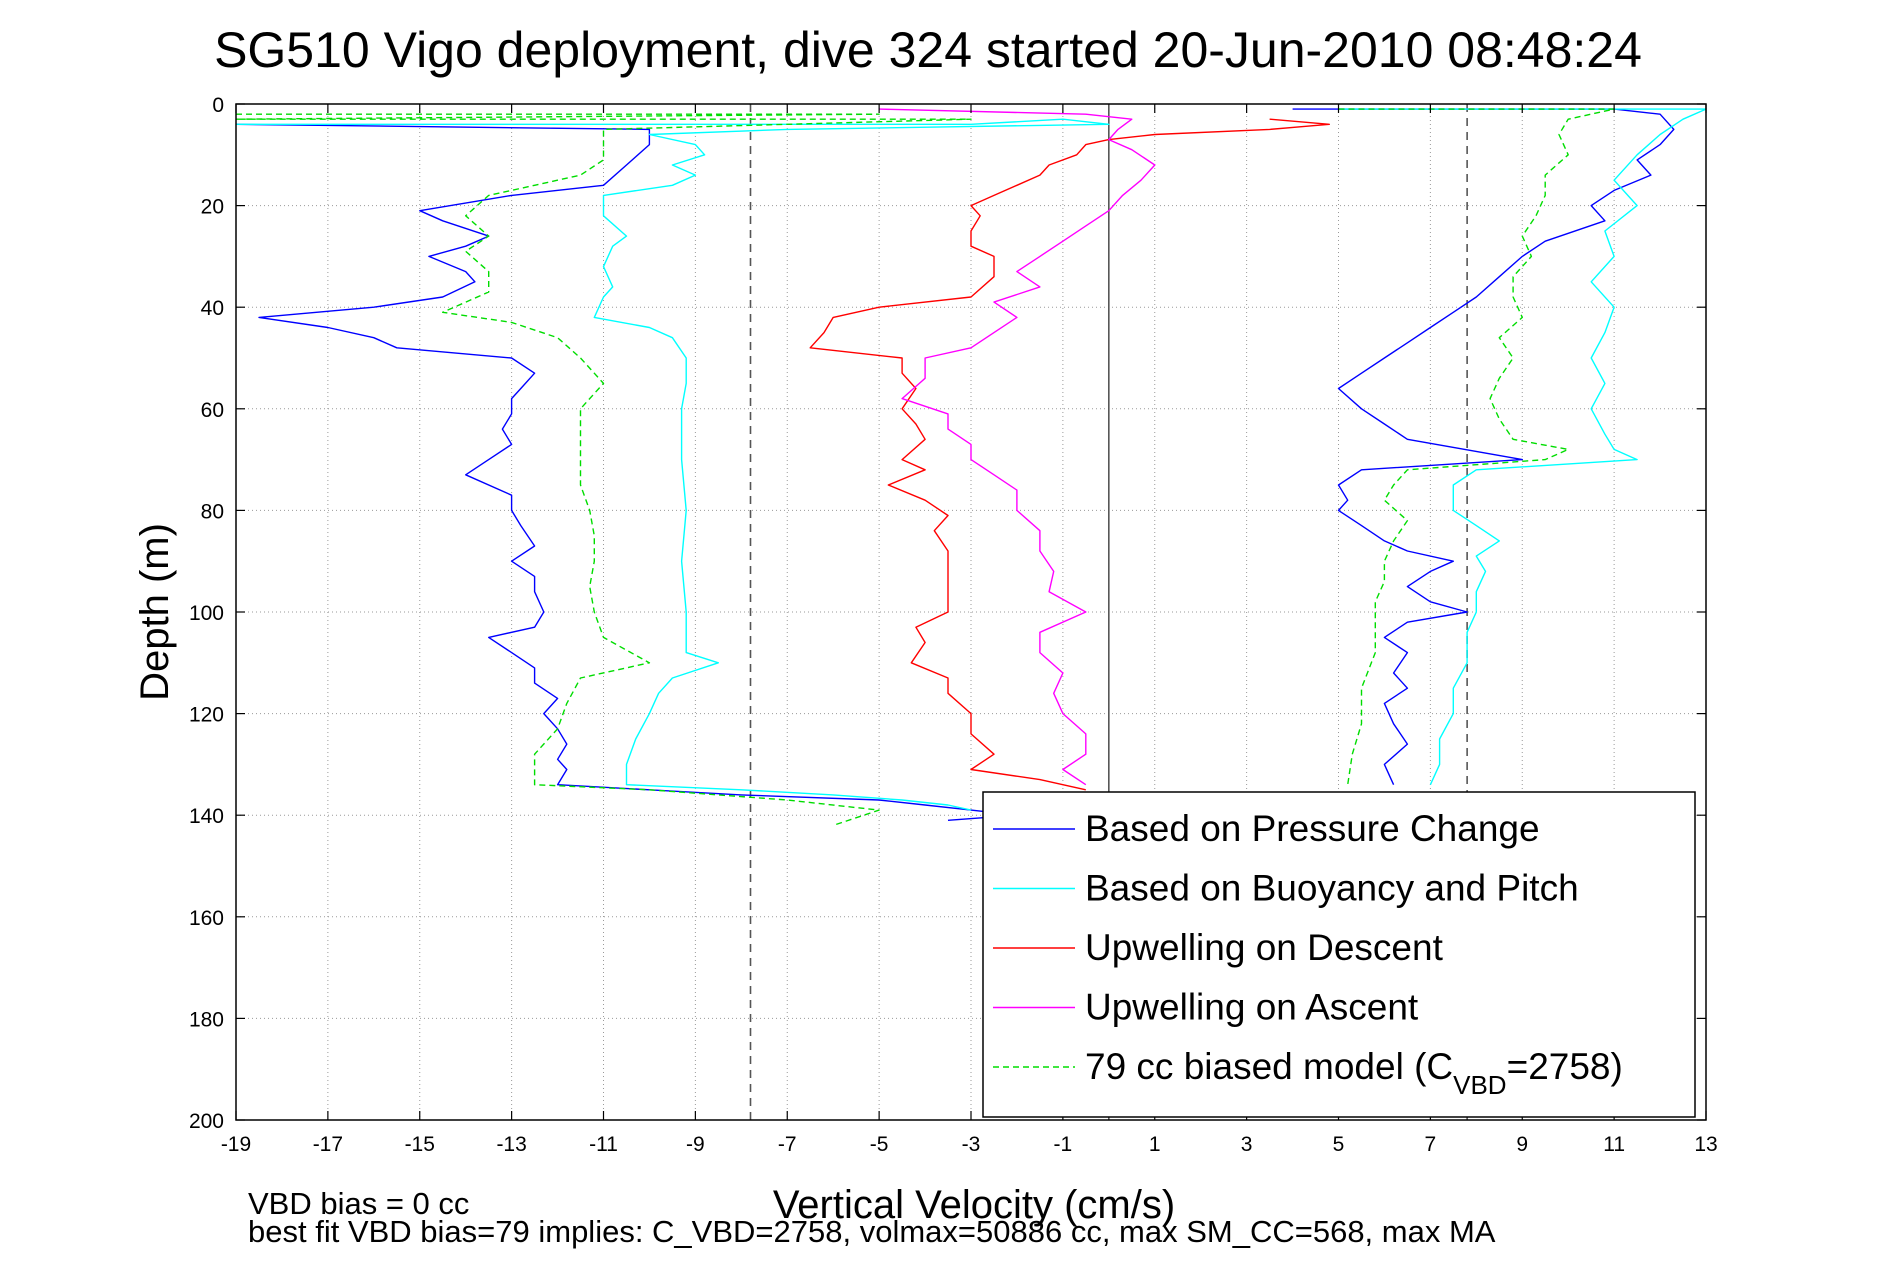  What do you see at coordinates (218, 105) in the screenshot?
I see `y-tick-label: 0` at bounding box center [218, 105].